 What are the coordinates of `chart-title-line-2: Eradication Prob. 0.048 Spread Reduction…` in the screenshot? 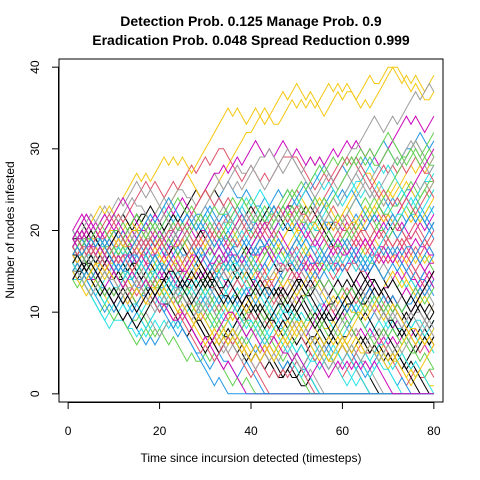 It's located at (251, 40).